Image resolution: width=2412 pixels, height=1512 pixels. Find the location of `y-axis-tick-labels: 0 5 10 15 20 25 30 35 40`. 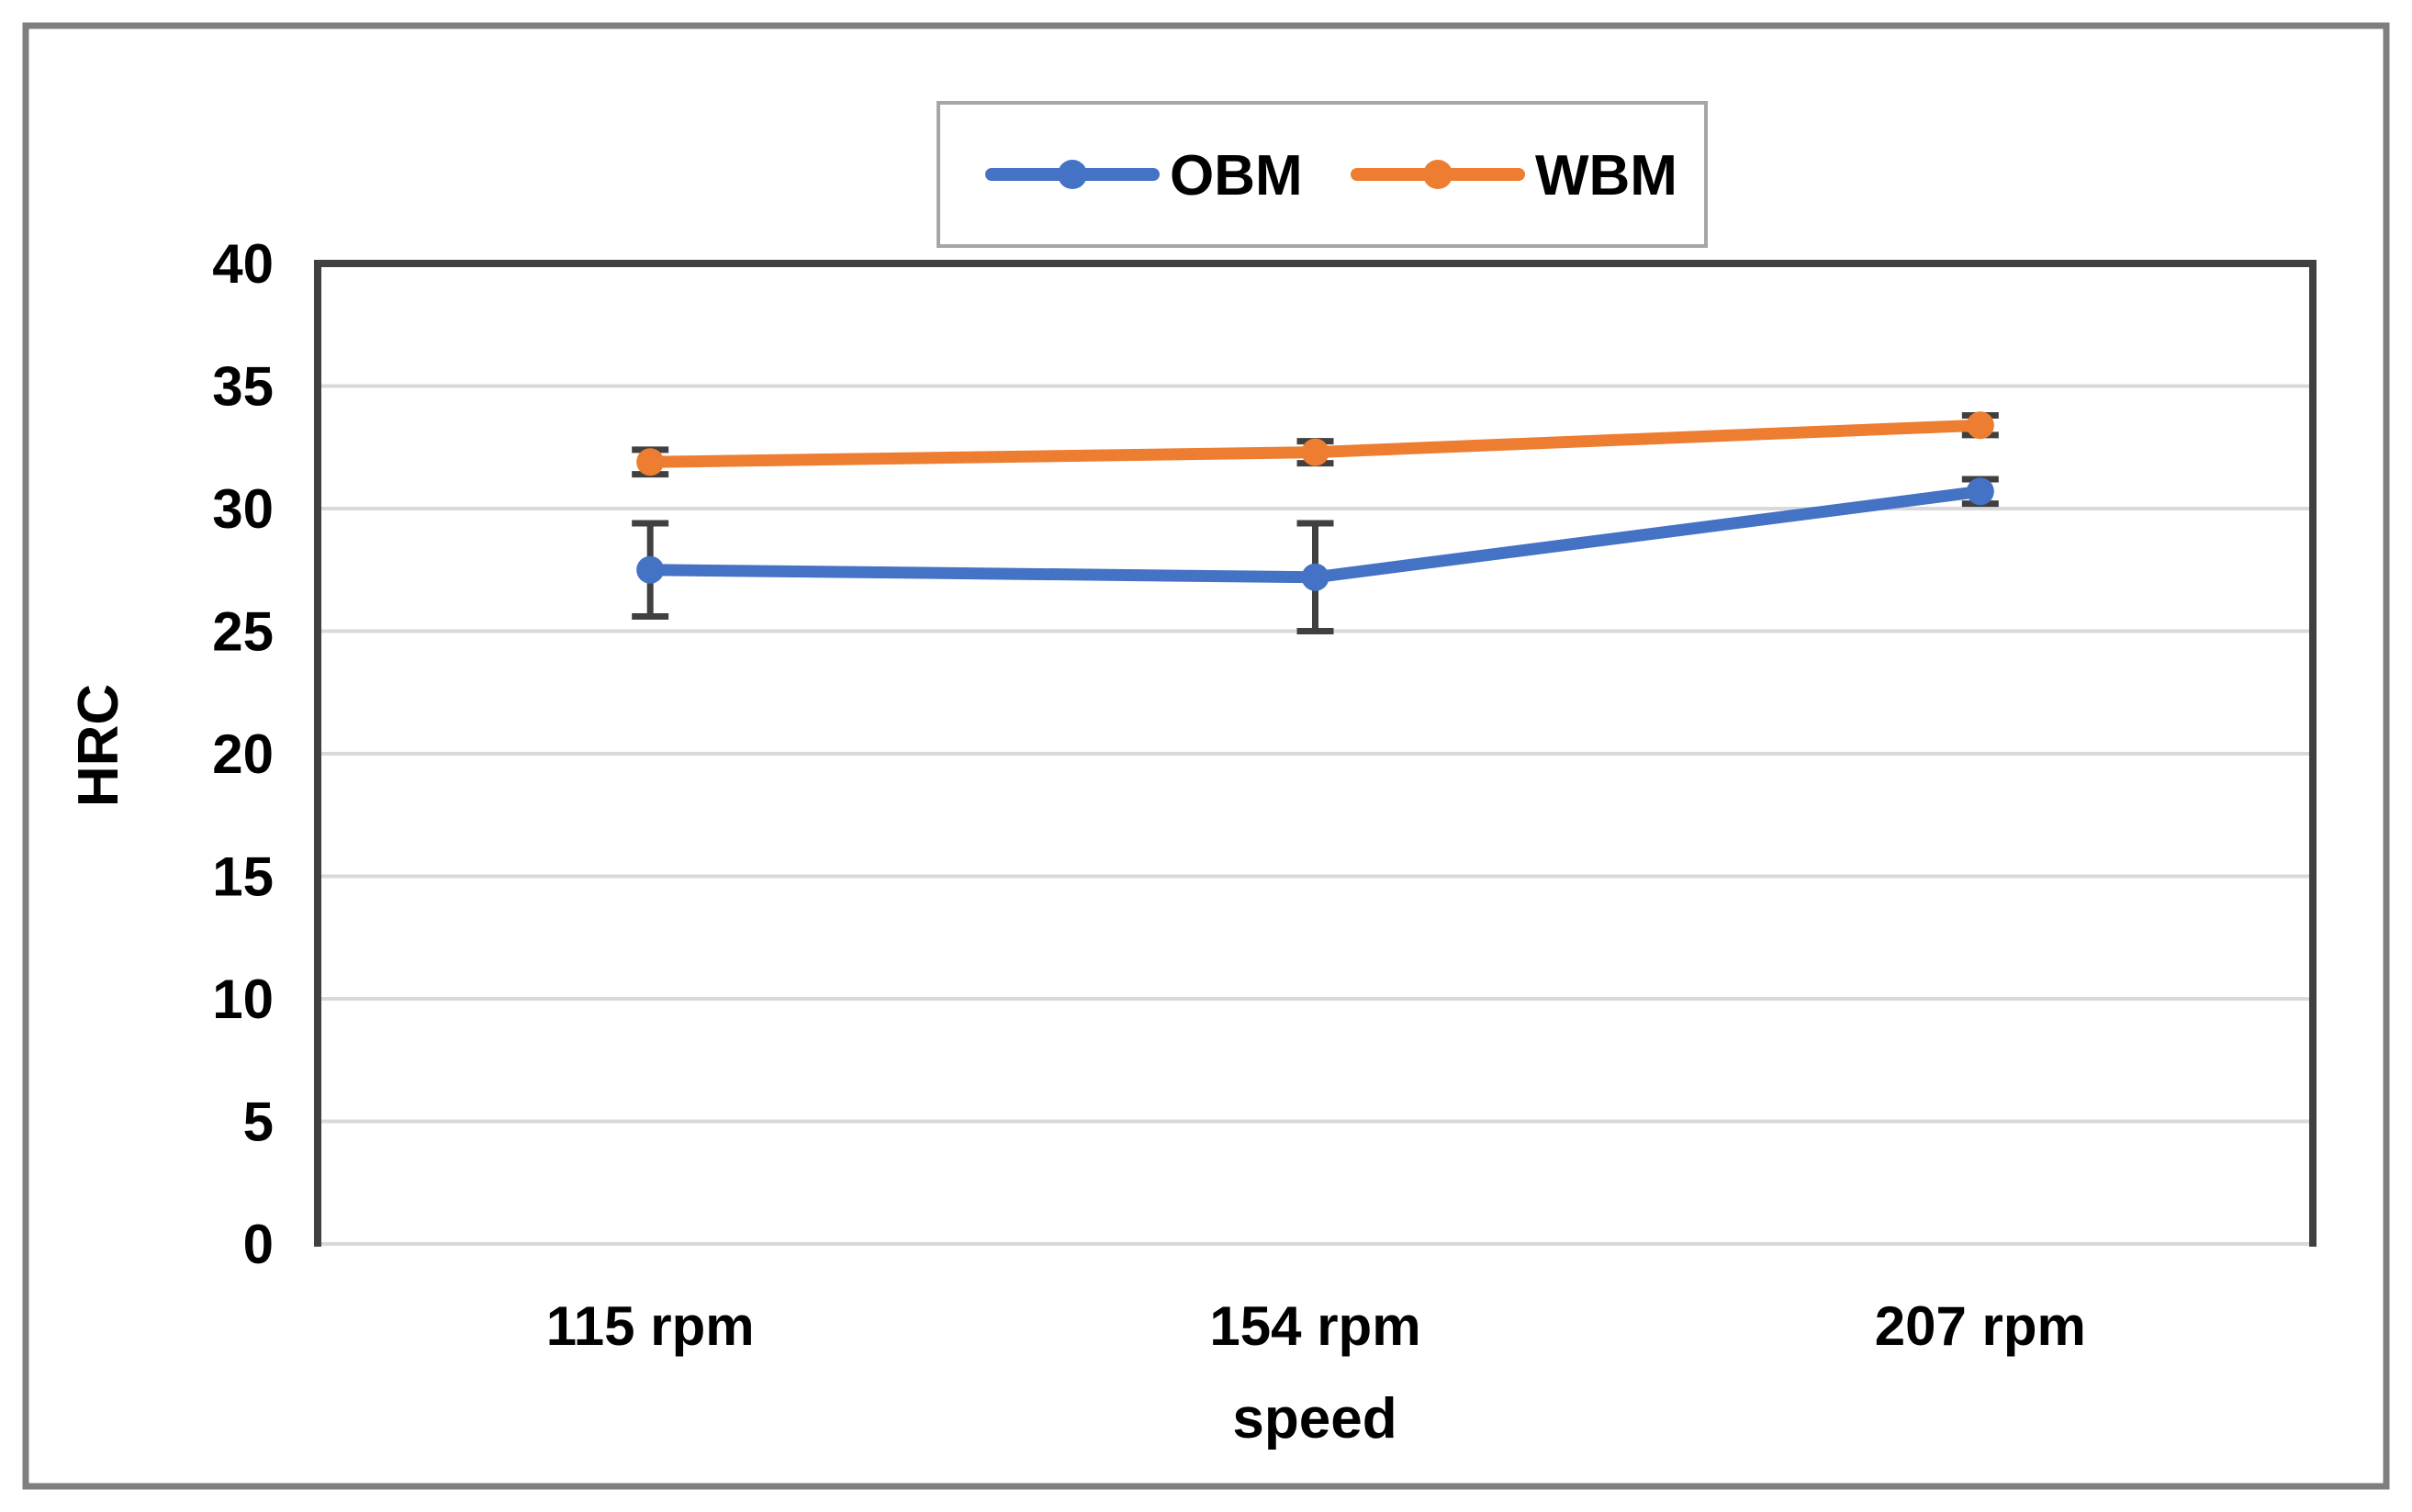

y-axis-tick-labels: 0 5 10 15 20 25 30 35 40 is located at coordinates (243, 754).